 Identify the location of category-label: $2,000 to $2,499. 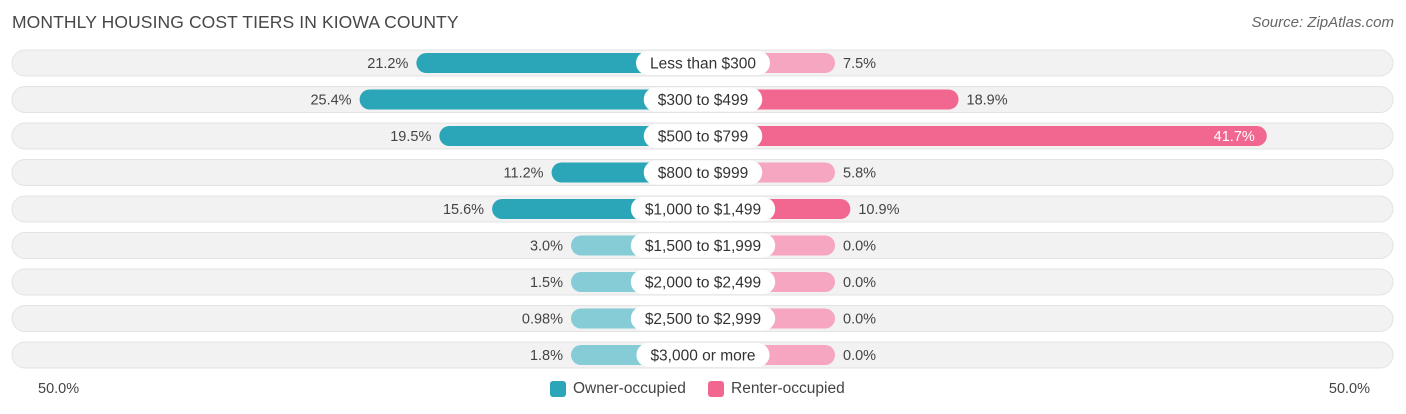
(703, 283).